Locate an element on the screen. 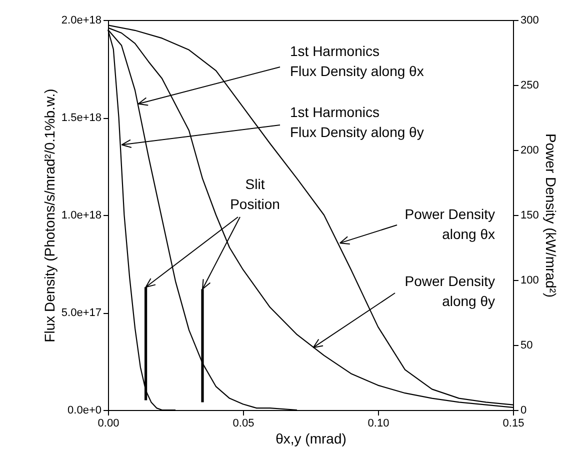 This screenshot has height=470, width=580. x-tick-label: 0.10 is located at coordinates (379, 424).